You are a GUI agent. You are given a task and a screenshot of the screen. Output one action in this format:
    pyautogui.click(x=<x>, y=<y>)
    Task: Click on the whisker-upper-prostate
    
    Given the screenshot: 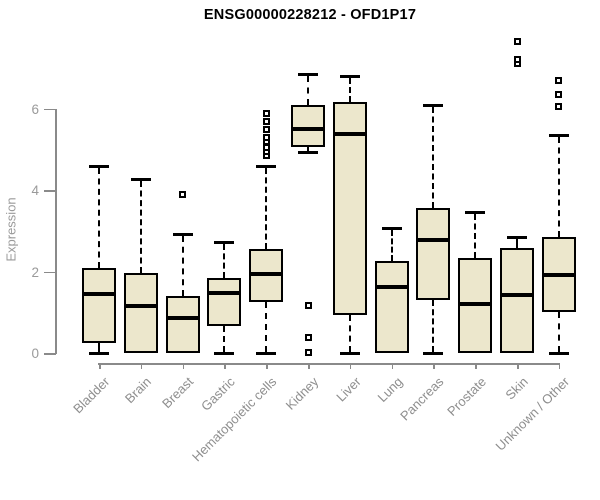 What is the action you would take?
    pyautogui.click(x=475, y=236)
    